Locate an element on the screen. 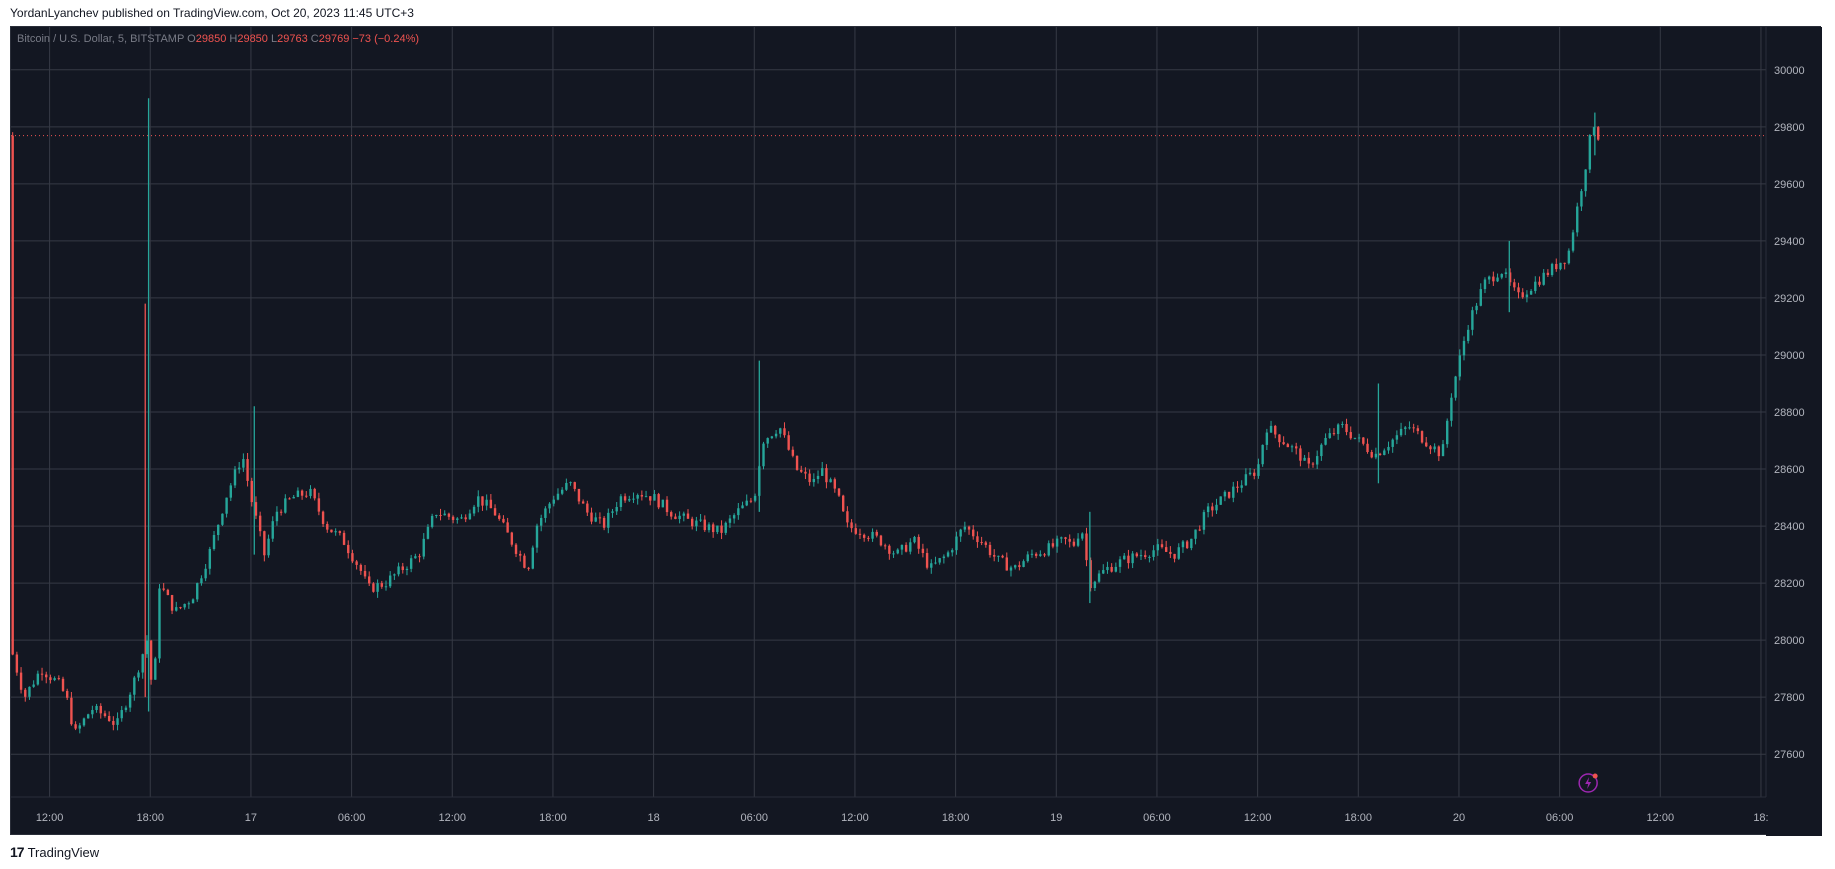 Image resolution: width=1835 pixels, height=869 pixels. x-tick-label: 12:00 is located at coordinates (1258, 818).